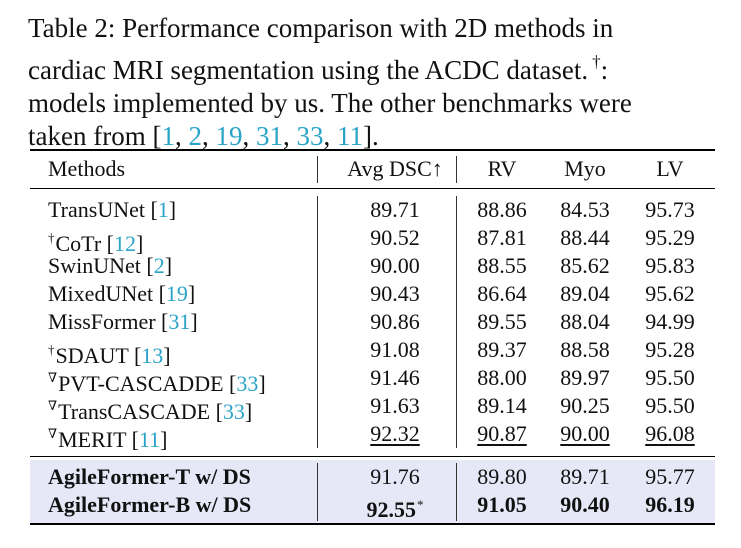 This screenshot has height=548, width=741. I want to click on rv-value: 88.86, so click(502, 209).